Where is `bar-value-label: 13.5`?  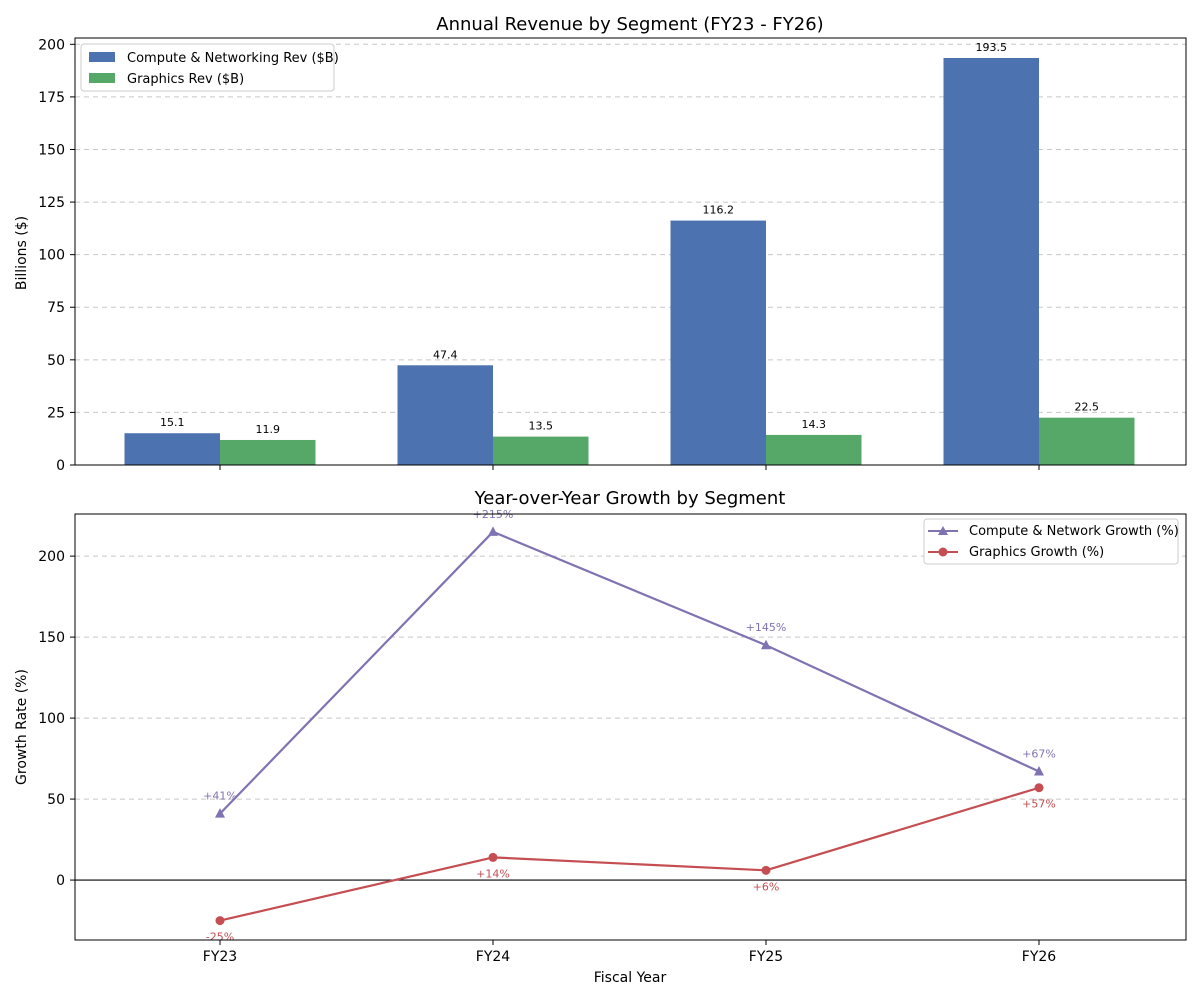 bar-value-label: 13.5 is located at coordinates (541, 426).